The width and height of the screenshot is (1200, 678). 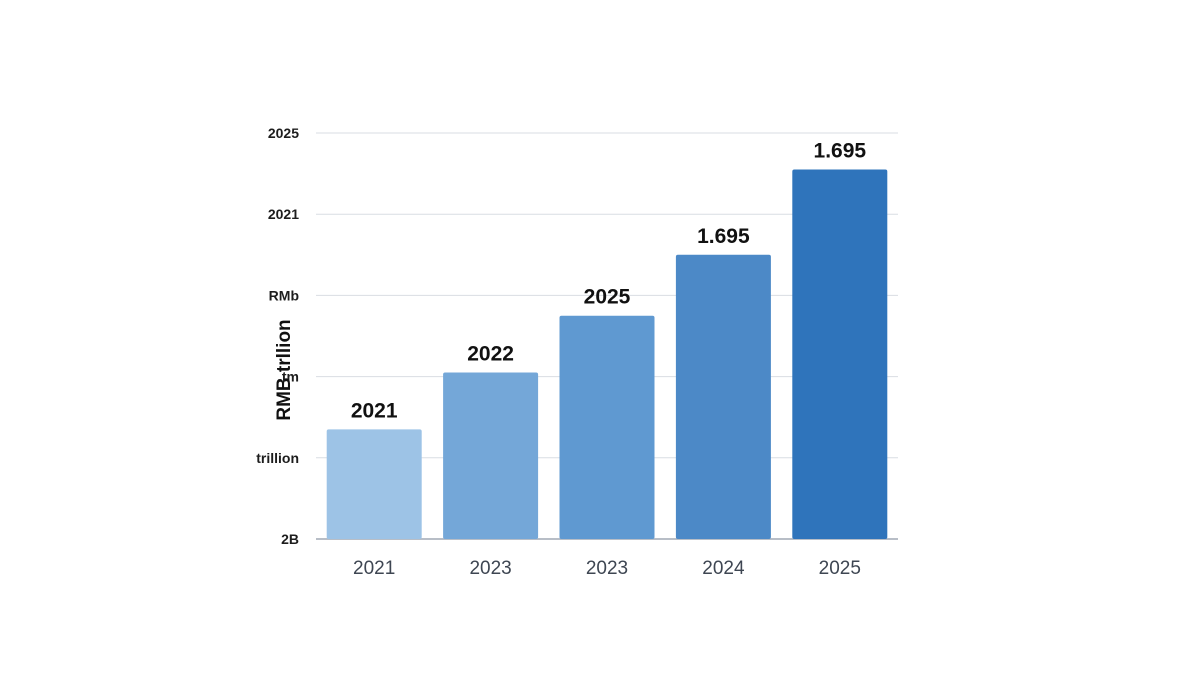 I want to click on y-tick-label: RMb, so click(x=284, y=295).